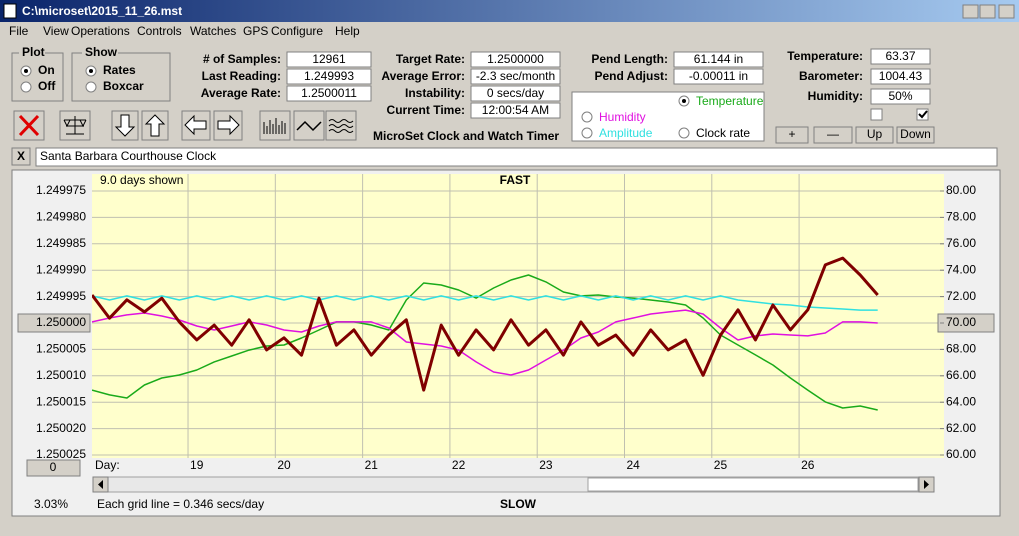  I want to click on menu-item: File, so click(19, 31).